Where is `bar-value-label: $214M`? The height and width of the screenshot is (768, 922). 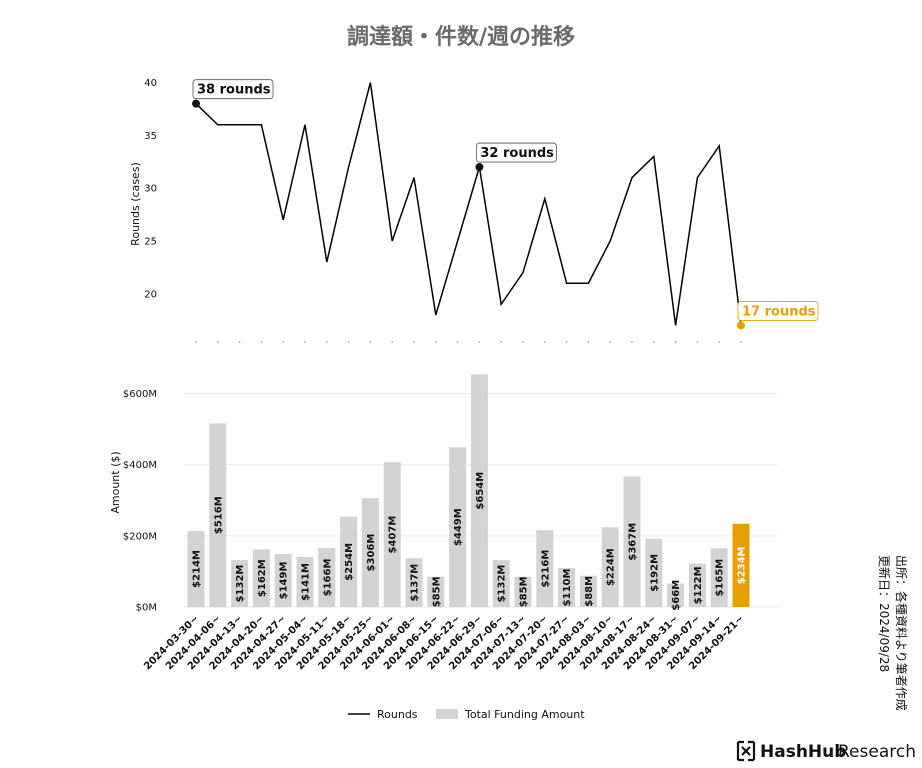
bar-value-label: $214M is located at coordinates (197, 569).